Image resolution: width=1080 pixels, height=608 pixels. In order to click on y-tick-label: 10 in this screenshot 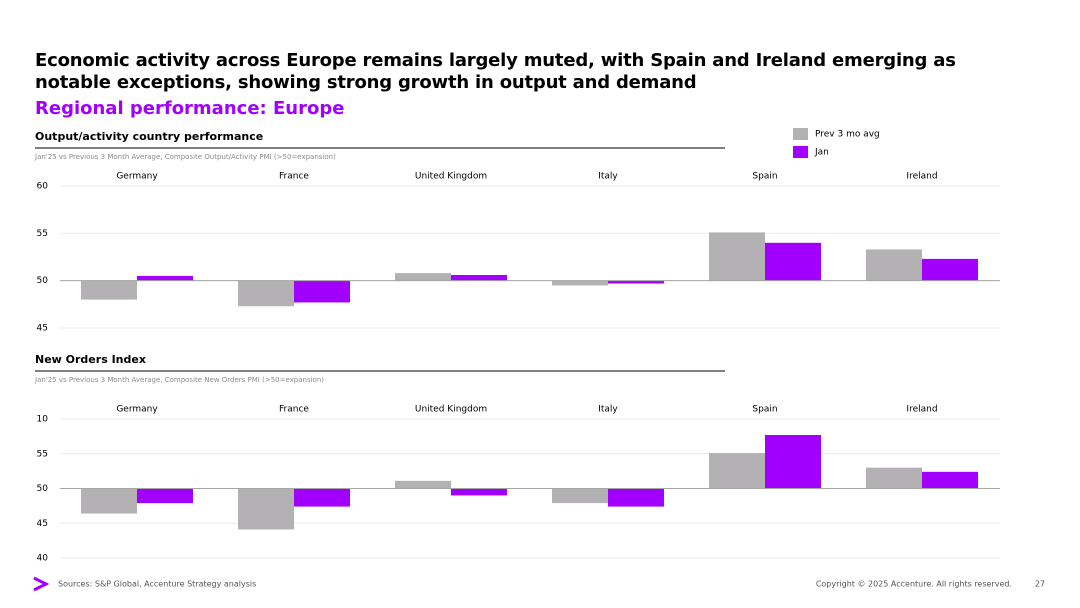, I will do `click(43, 420)`.